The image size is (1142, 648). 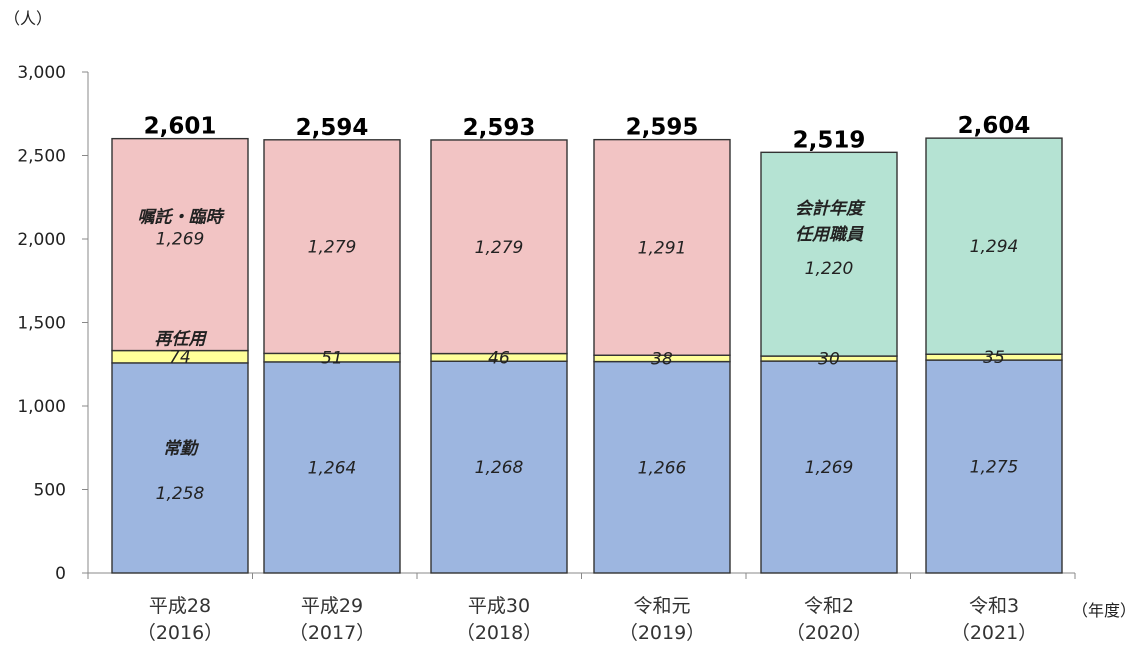 What do you see at coordinates (829, 606) in the screenshot?
I see `x-category-label: 令和2` at bounding box center [829, 606].